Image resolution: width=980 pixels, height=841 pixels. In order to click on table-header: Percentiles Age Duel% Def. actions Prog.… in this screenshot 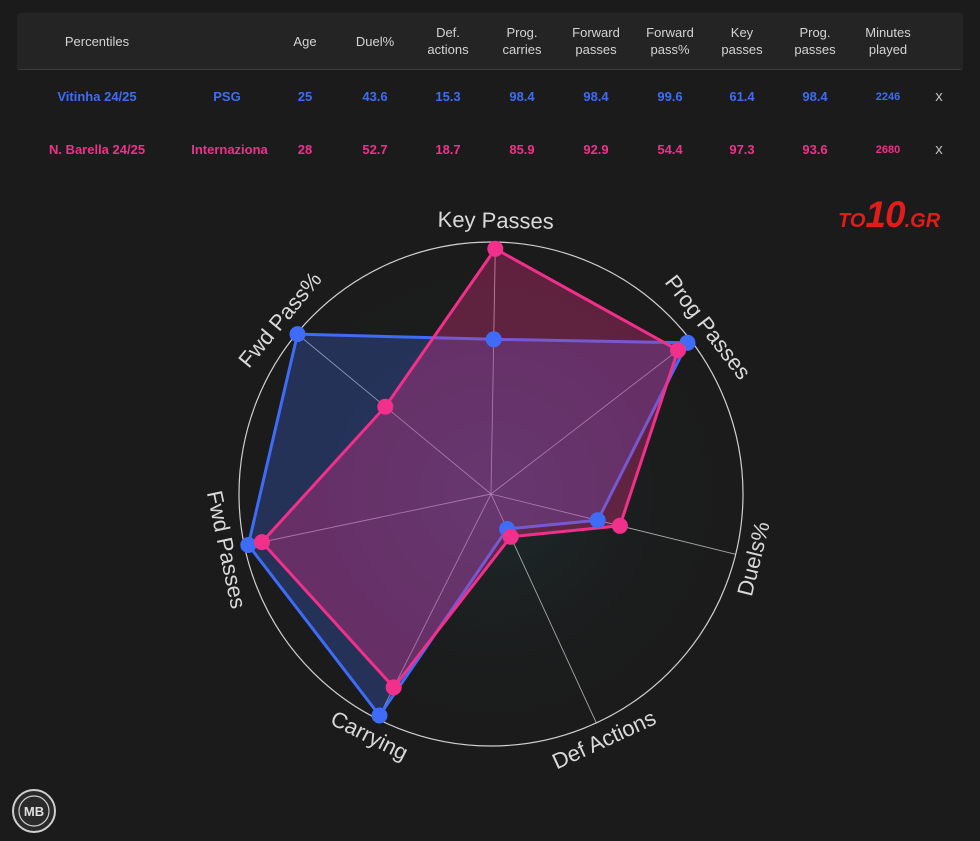, I will do `click(490, 41)`.